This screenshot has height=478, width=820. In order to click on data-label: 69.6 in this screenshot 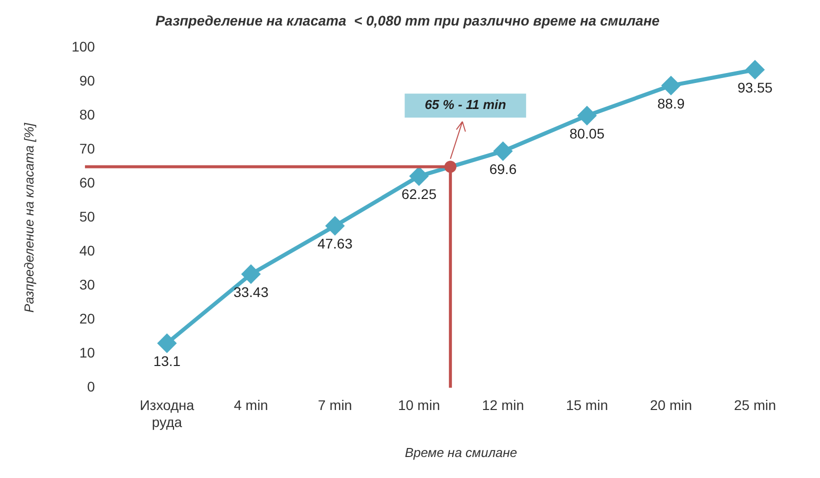, I will do `click(503, 169)`.